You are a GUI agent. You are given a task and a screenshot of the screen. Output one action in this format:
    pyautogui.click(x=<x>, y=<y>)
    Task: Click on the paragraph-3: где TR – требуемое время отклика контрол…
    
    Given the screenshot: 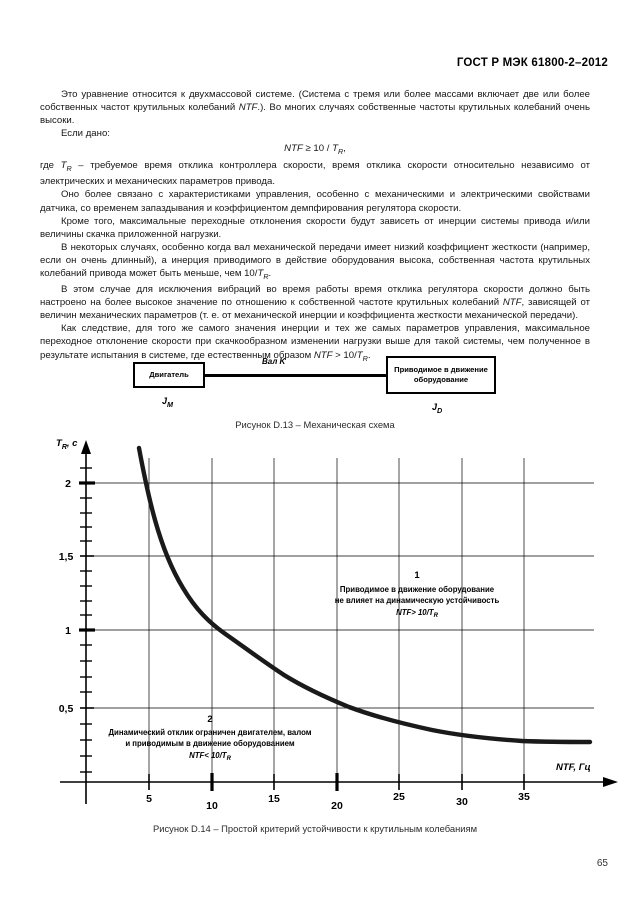 What is the action you would take?
    pyautogui.click(x=315, y=174)
    